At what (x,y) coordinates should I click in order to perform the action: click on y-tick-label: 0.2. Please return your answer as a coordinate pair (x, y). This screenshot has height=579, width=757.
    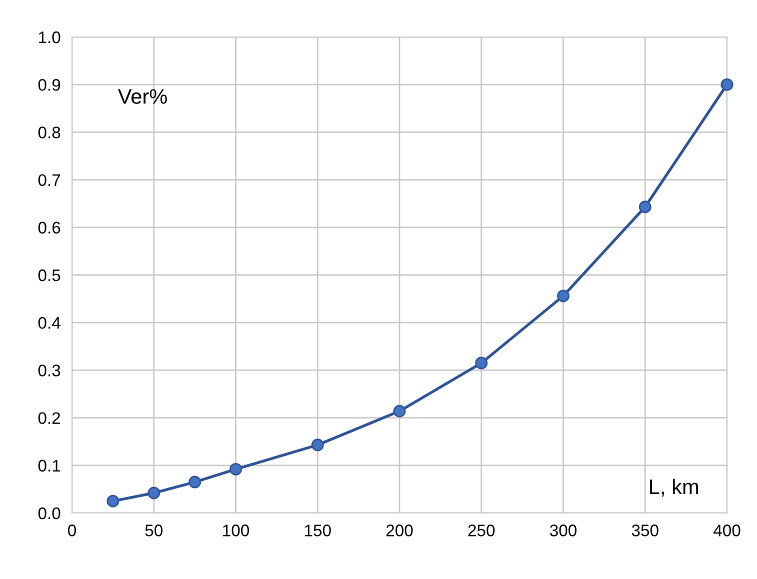
    Looking at the image, I should click on (49, 418).